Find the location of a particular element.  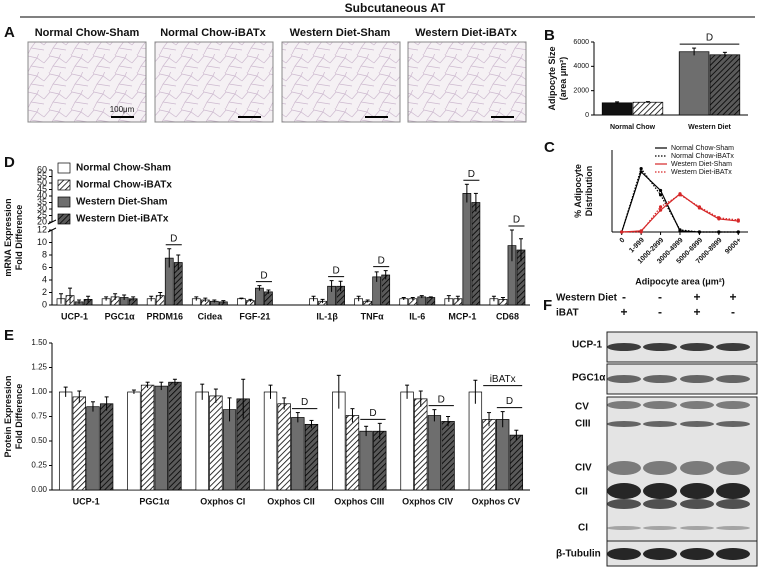

band-label: CI is located at coordinates (583, 528).